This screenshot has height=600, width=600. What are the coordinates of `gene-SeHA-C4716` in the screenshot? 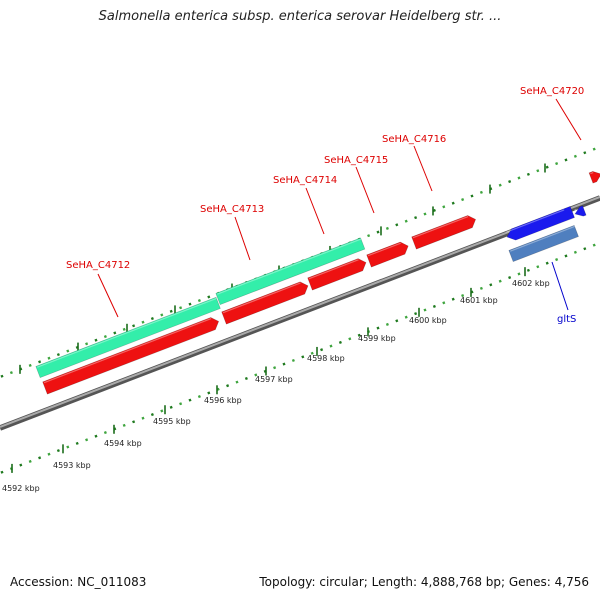 It's located at (444, 231).